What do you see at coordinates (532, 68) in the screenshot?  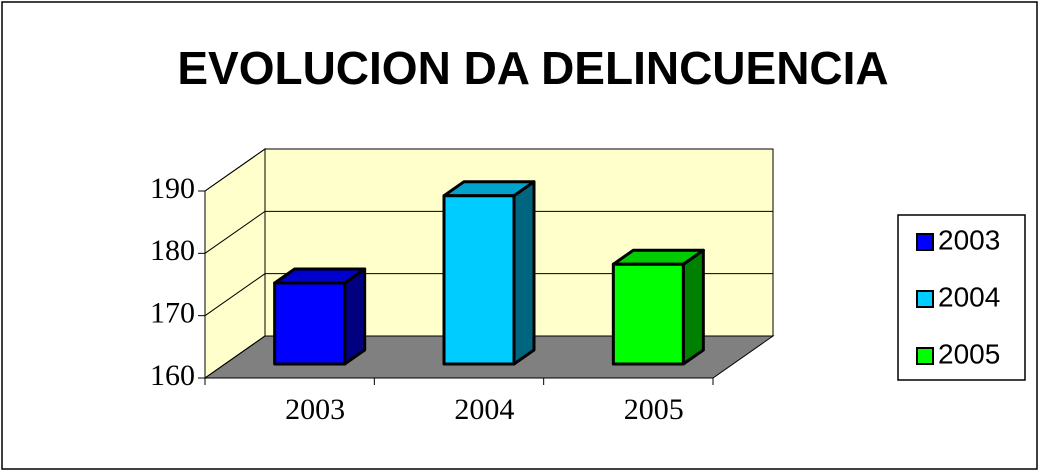 I see `chart-title: EVOLUCION DA DELINCUENCIA` at bounding box center [532, 68].